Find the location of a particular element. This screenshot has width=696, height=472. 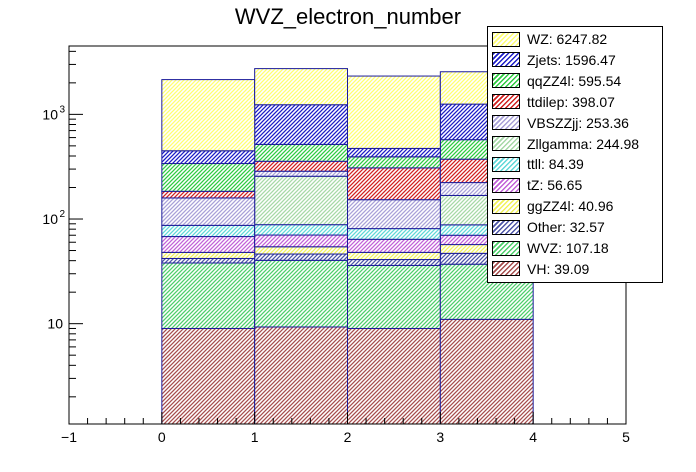

y-tick-exponent: 2 is located at coordinates (62, 214).